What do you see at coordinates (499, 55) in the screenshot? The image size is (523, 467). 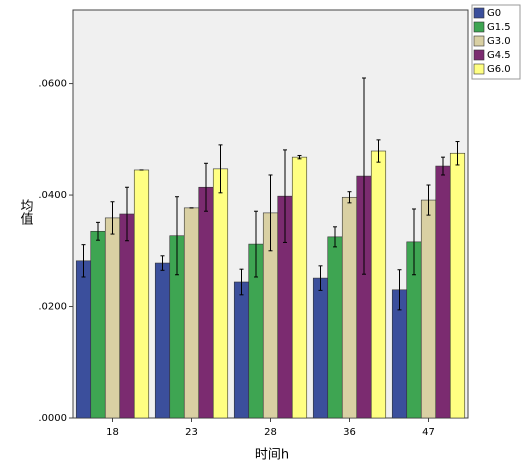 I see `legend-label: G4.5` at bounding box center [499, 55].